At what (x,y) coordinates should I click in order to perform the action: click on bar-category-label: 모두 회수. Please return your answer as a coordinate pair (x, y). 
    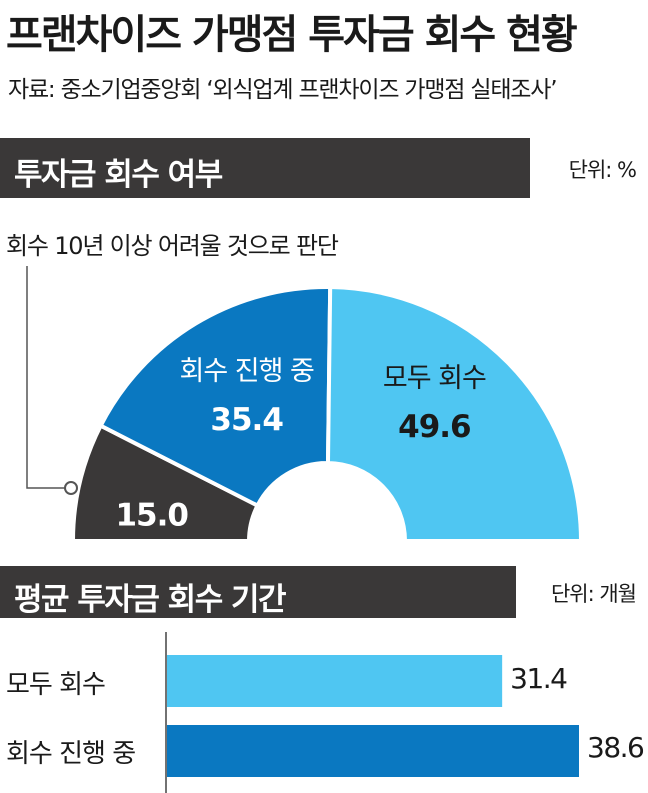
    Looking at the image, I should click on (56, 685).